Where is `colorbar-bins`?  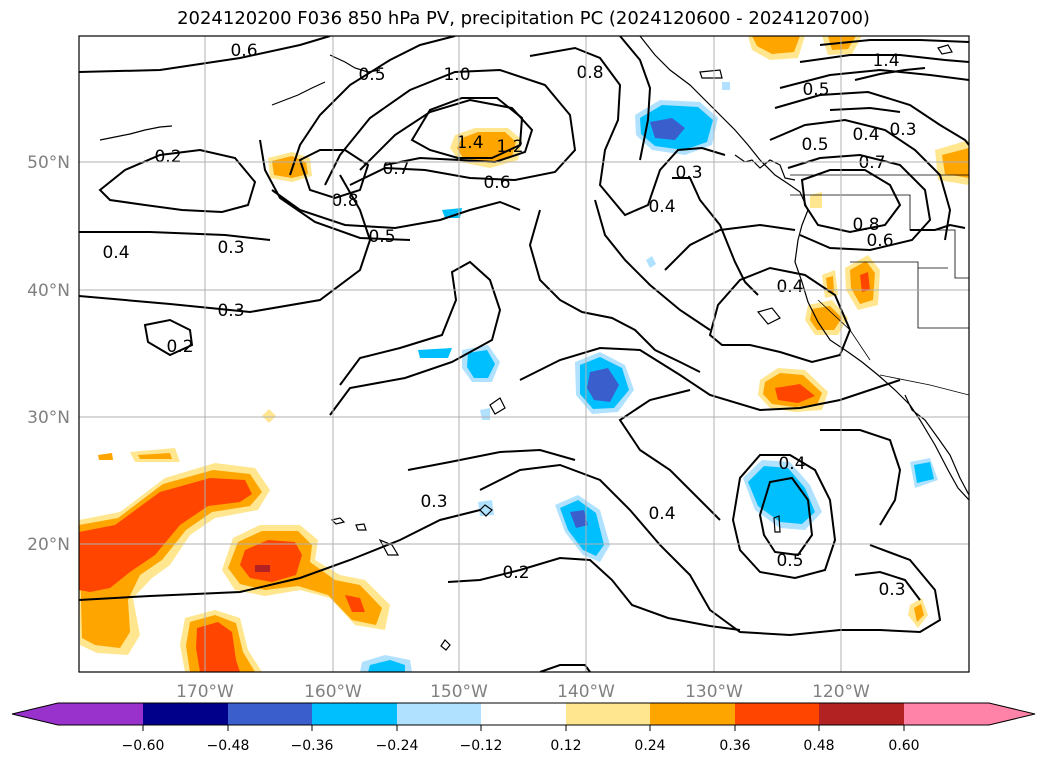 colorbar-bins is located at coordinates (523, 714).